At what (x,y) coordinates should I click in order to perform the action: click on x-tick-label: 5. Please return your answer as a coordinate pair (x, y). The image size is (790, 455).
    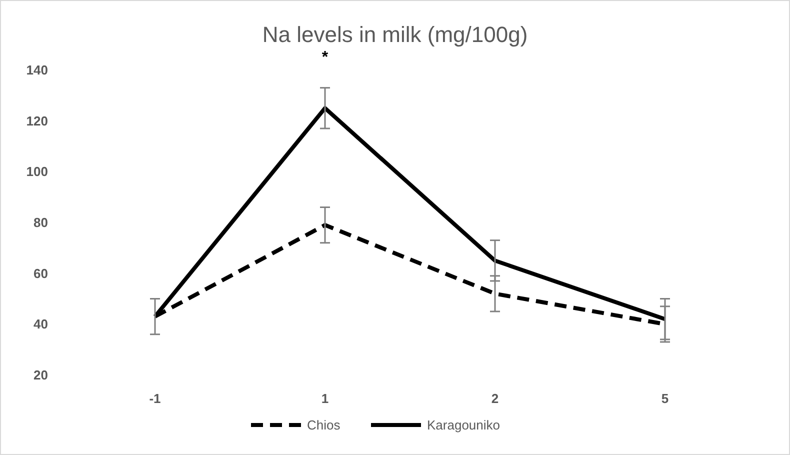
    Looking at the image, I should click on (665, 398).